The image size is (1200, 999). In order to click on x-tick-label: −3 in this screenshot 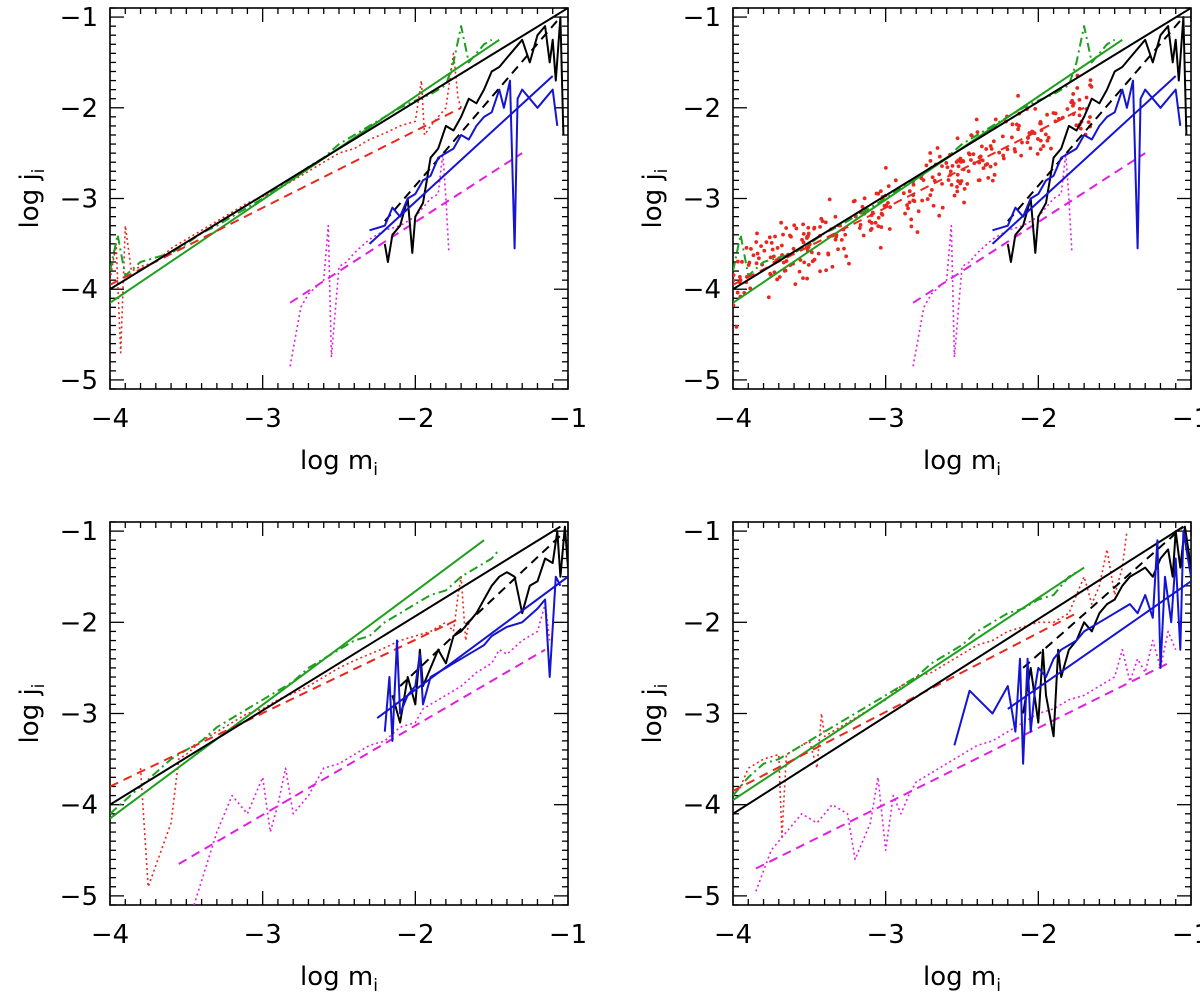, I will do `click(886, 935)`.